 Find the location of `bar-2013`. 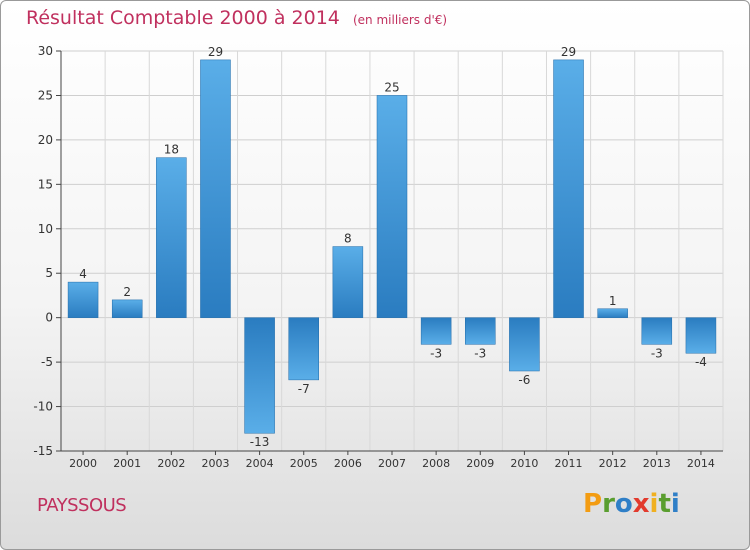

bar-2013 is located at coordinates (657, 331).